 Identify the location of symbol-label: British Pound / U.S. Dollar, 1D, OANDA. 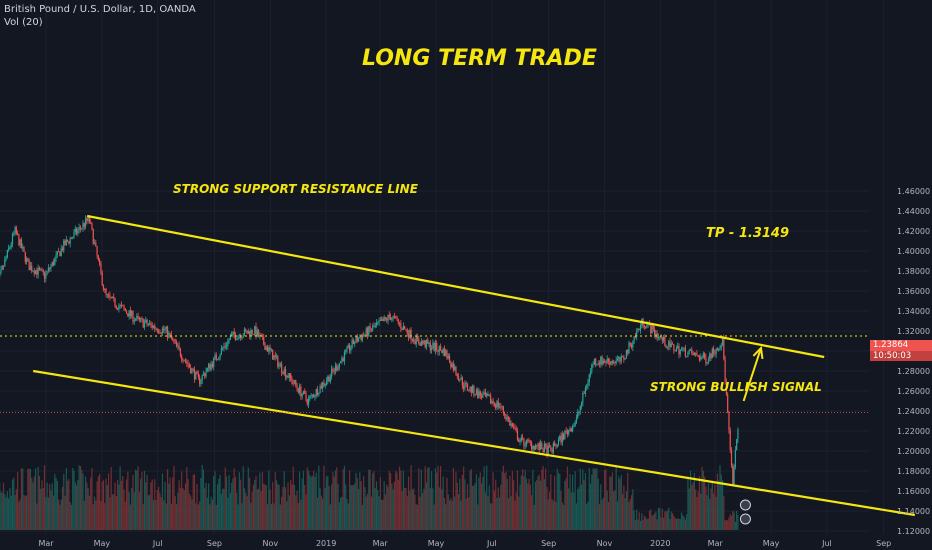
(100, 9).